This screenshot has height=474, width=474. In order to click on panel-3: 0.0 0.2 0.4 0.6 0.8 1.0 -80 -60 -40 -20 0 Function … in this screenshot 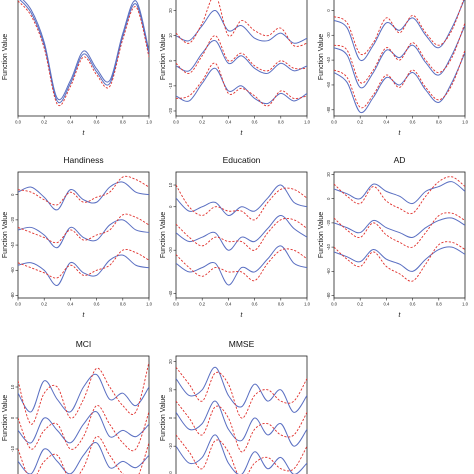, I will do `click(393, 68)`.